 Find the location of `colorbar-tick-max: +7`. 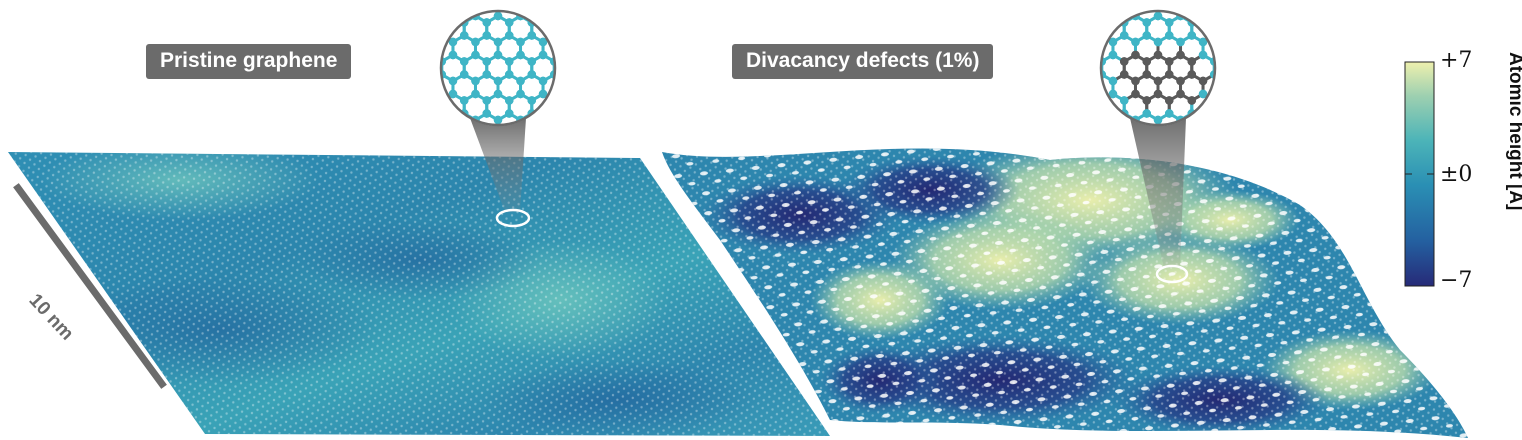

colorbar-tick-max: +7 is located at coordinates (1456, 60).